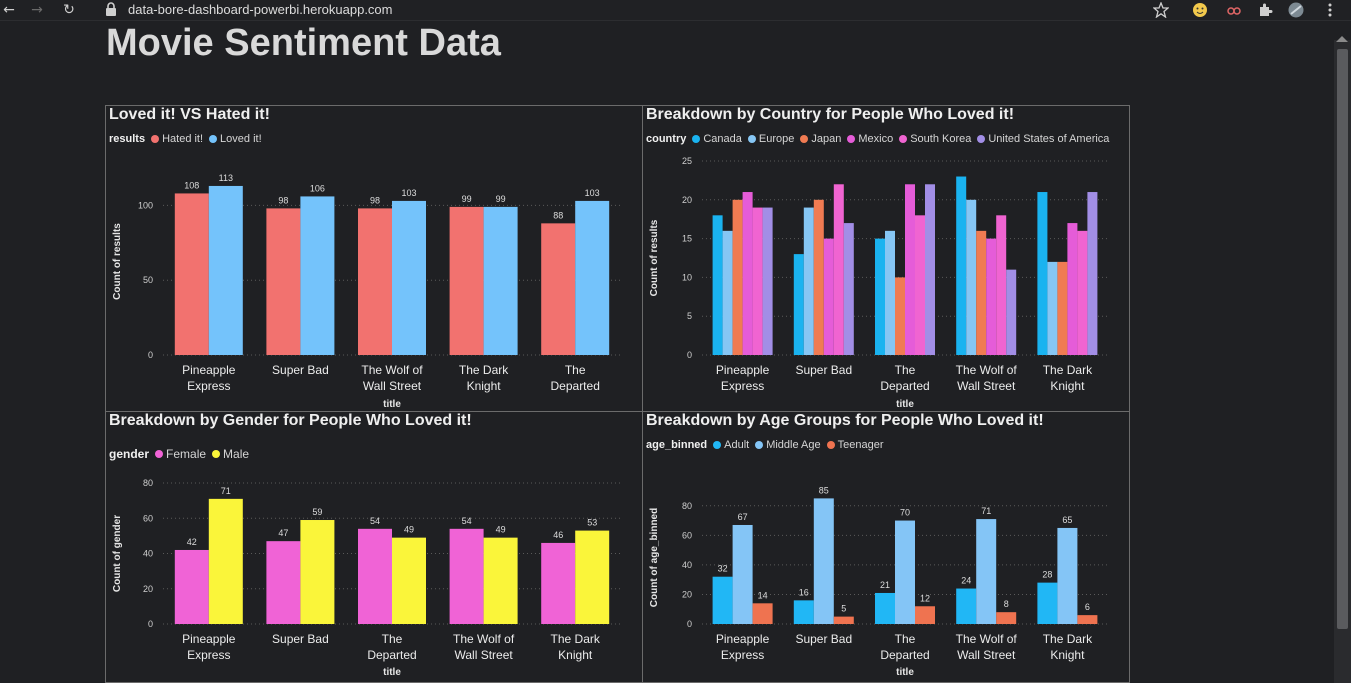 This screenshot has width=1351, height=683. Describe the element at coordinates (235, 139) in the screenshot. I see `legend-item-loved-it: Loved it!` at that location.